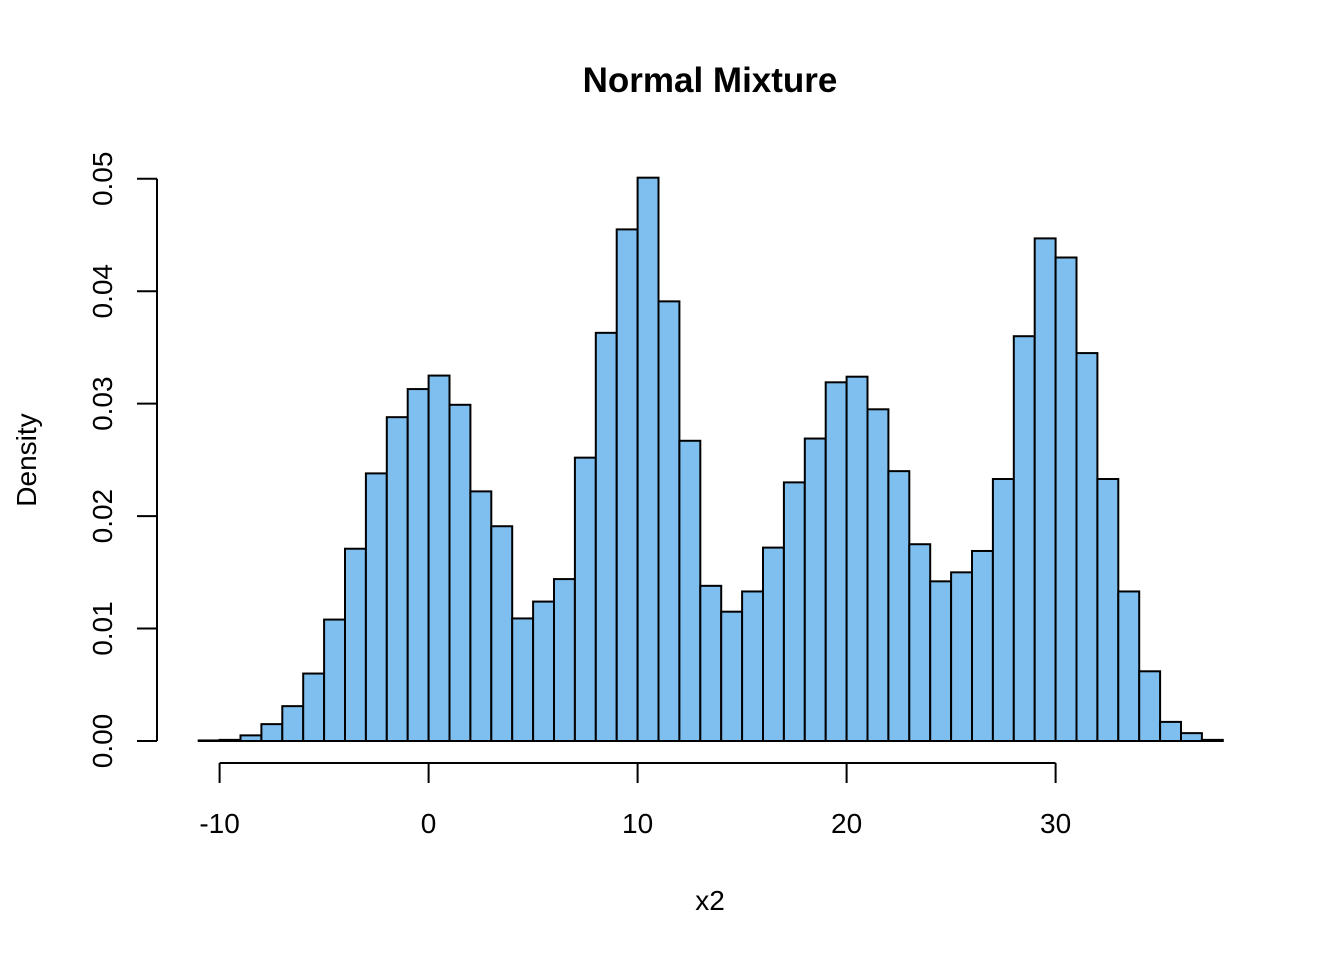 The width and height of the screenshot is (1344, 960). Describe the element at coordinates (710, 900) in the screenshot. I see `x-axis-label: x2` at that location.